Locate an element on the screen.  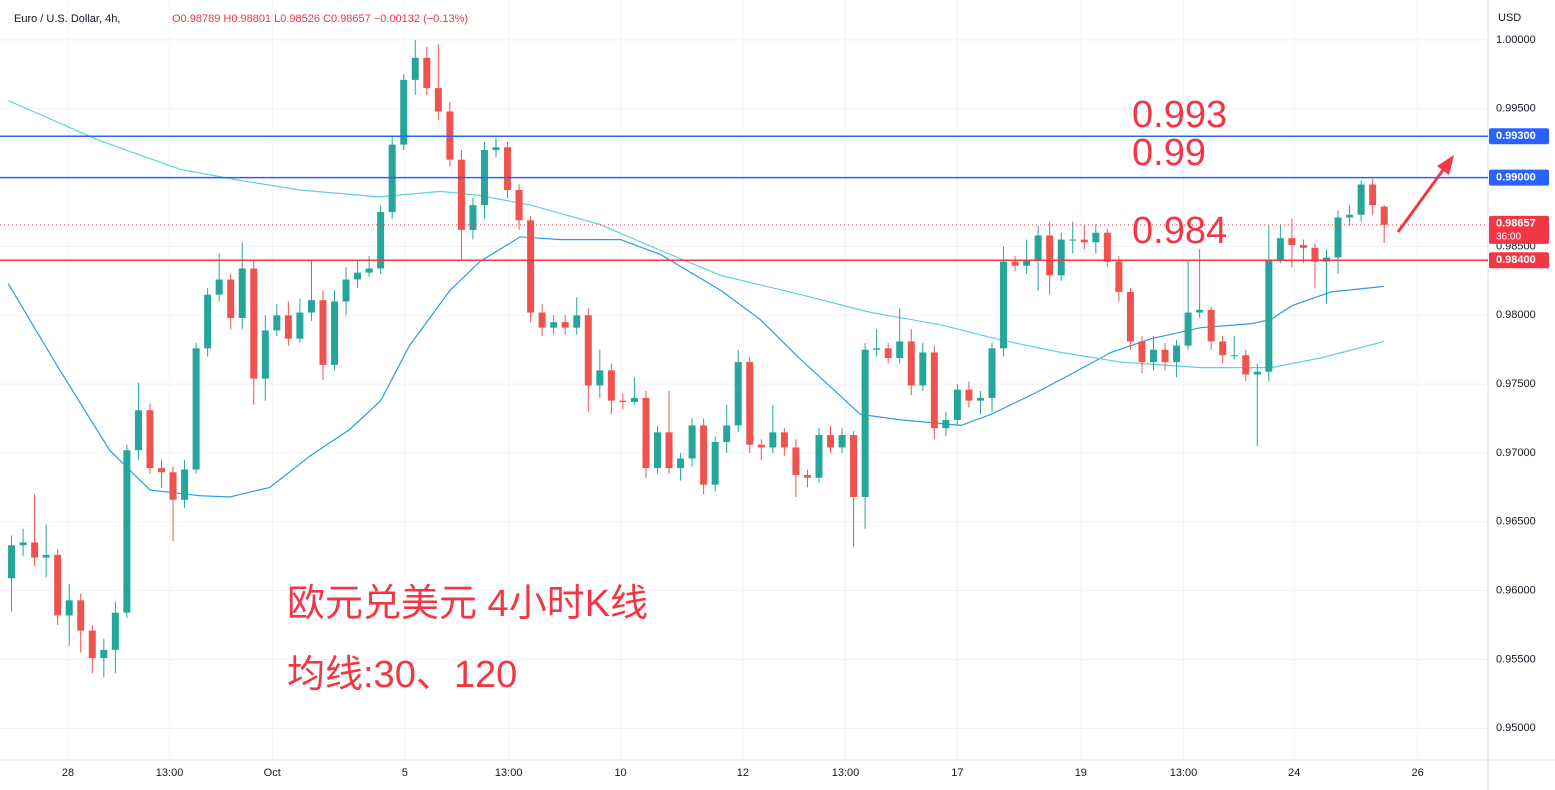
x-tick-label: Oct is located at coordinates (272, 773).